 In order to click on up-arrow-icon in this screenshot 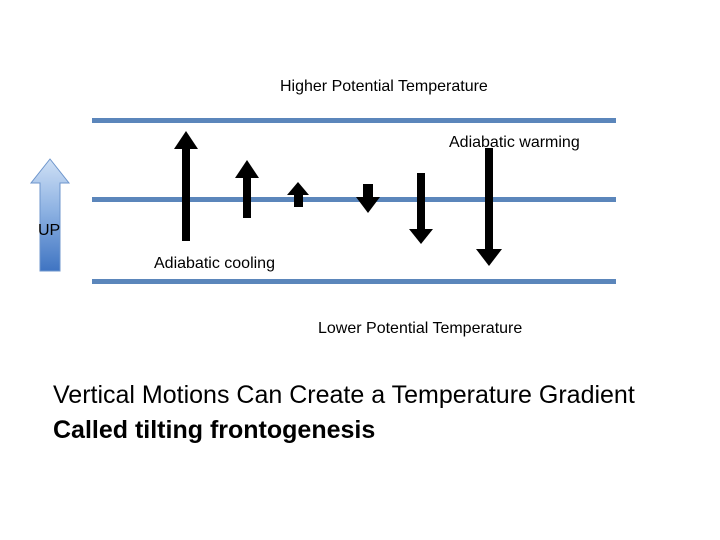, I will do `click(50, 215)`.